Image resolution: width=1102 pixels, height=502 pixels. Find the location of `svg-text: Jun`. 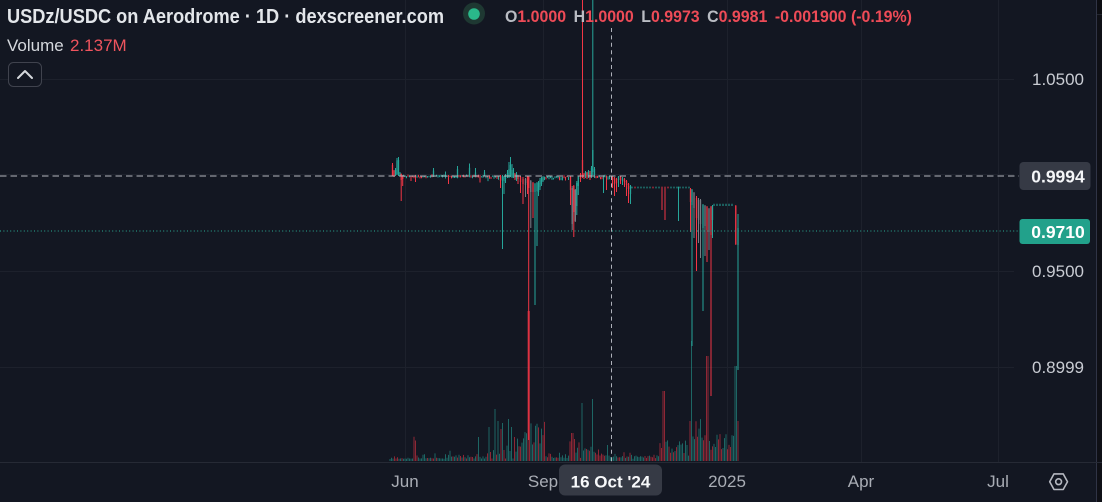

svg-text: Jun is located at coordinates (404, 481).